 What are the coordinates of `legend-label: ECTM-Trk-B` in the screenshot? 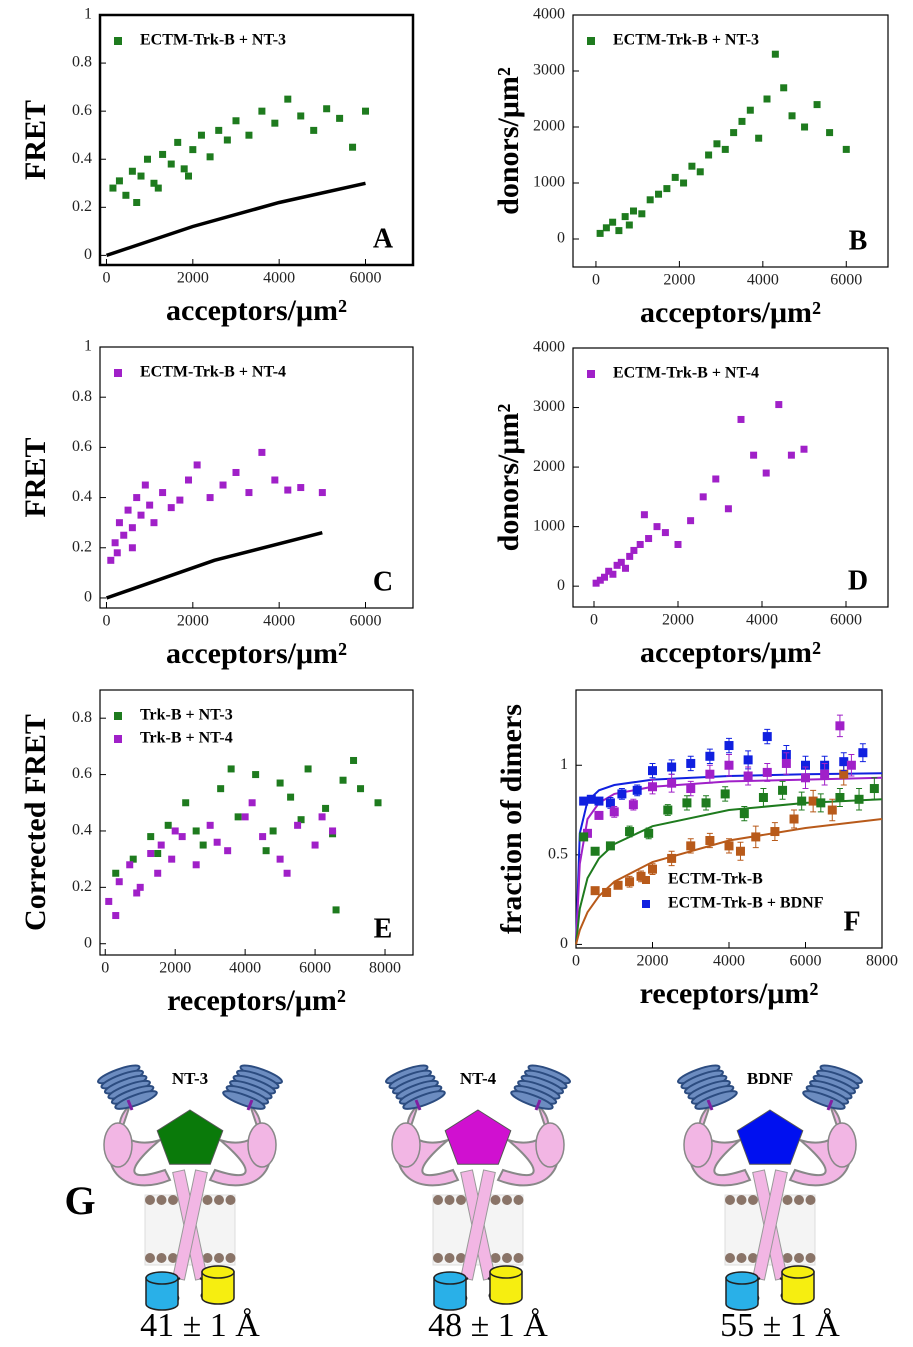 It's located at (715, 879).